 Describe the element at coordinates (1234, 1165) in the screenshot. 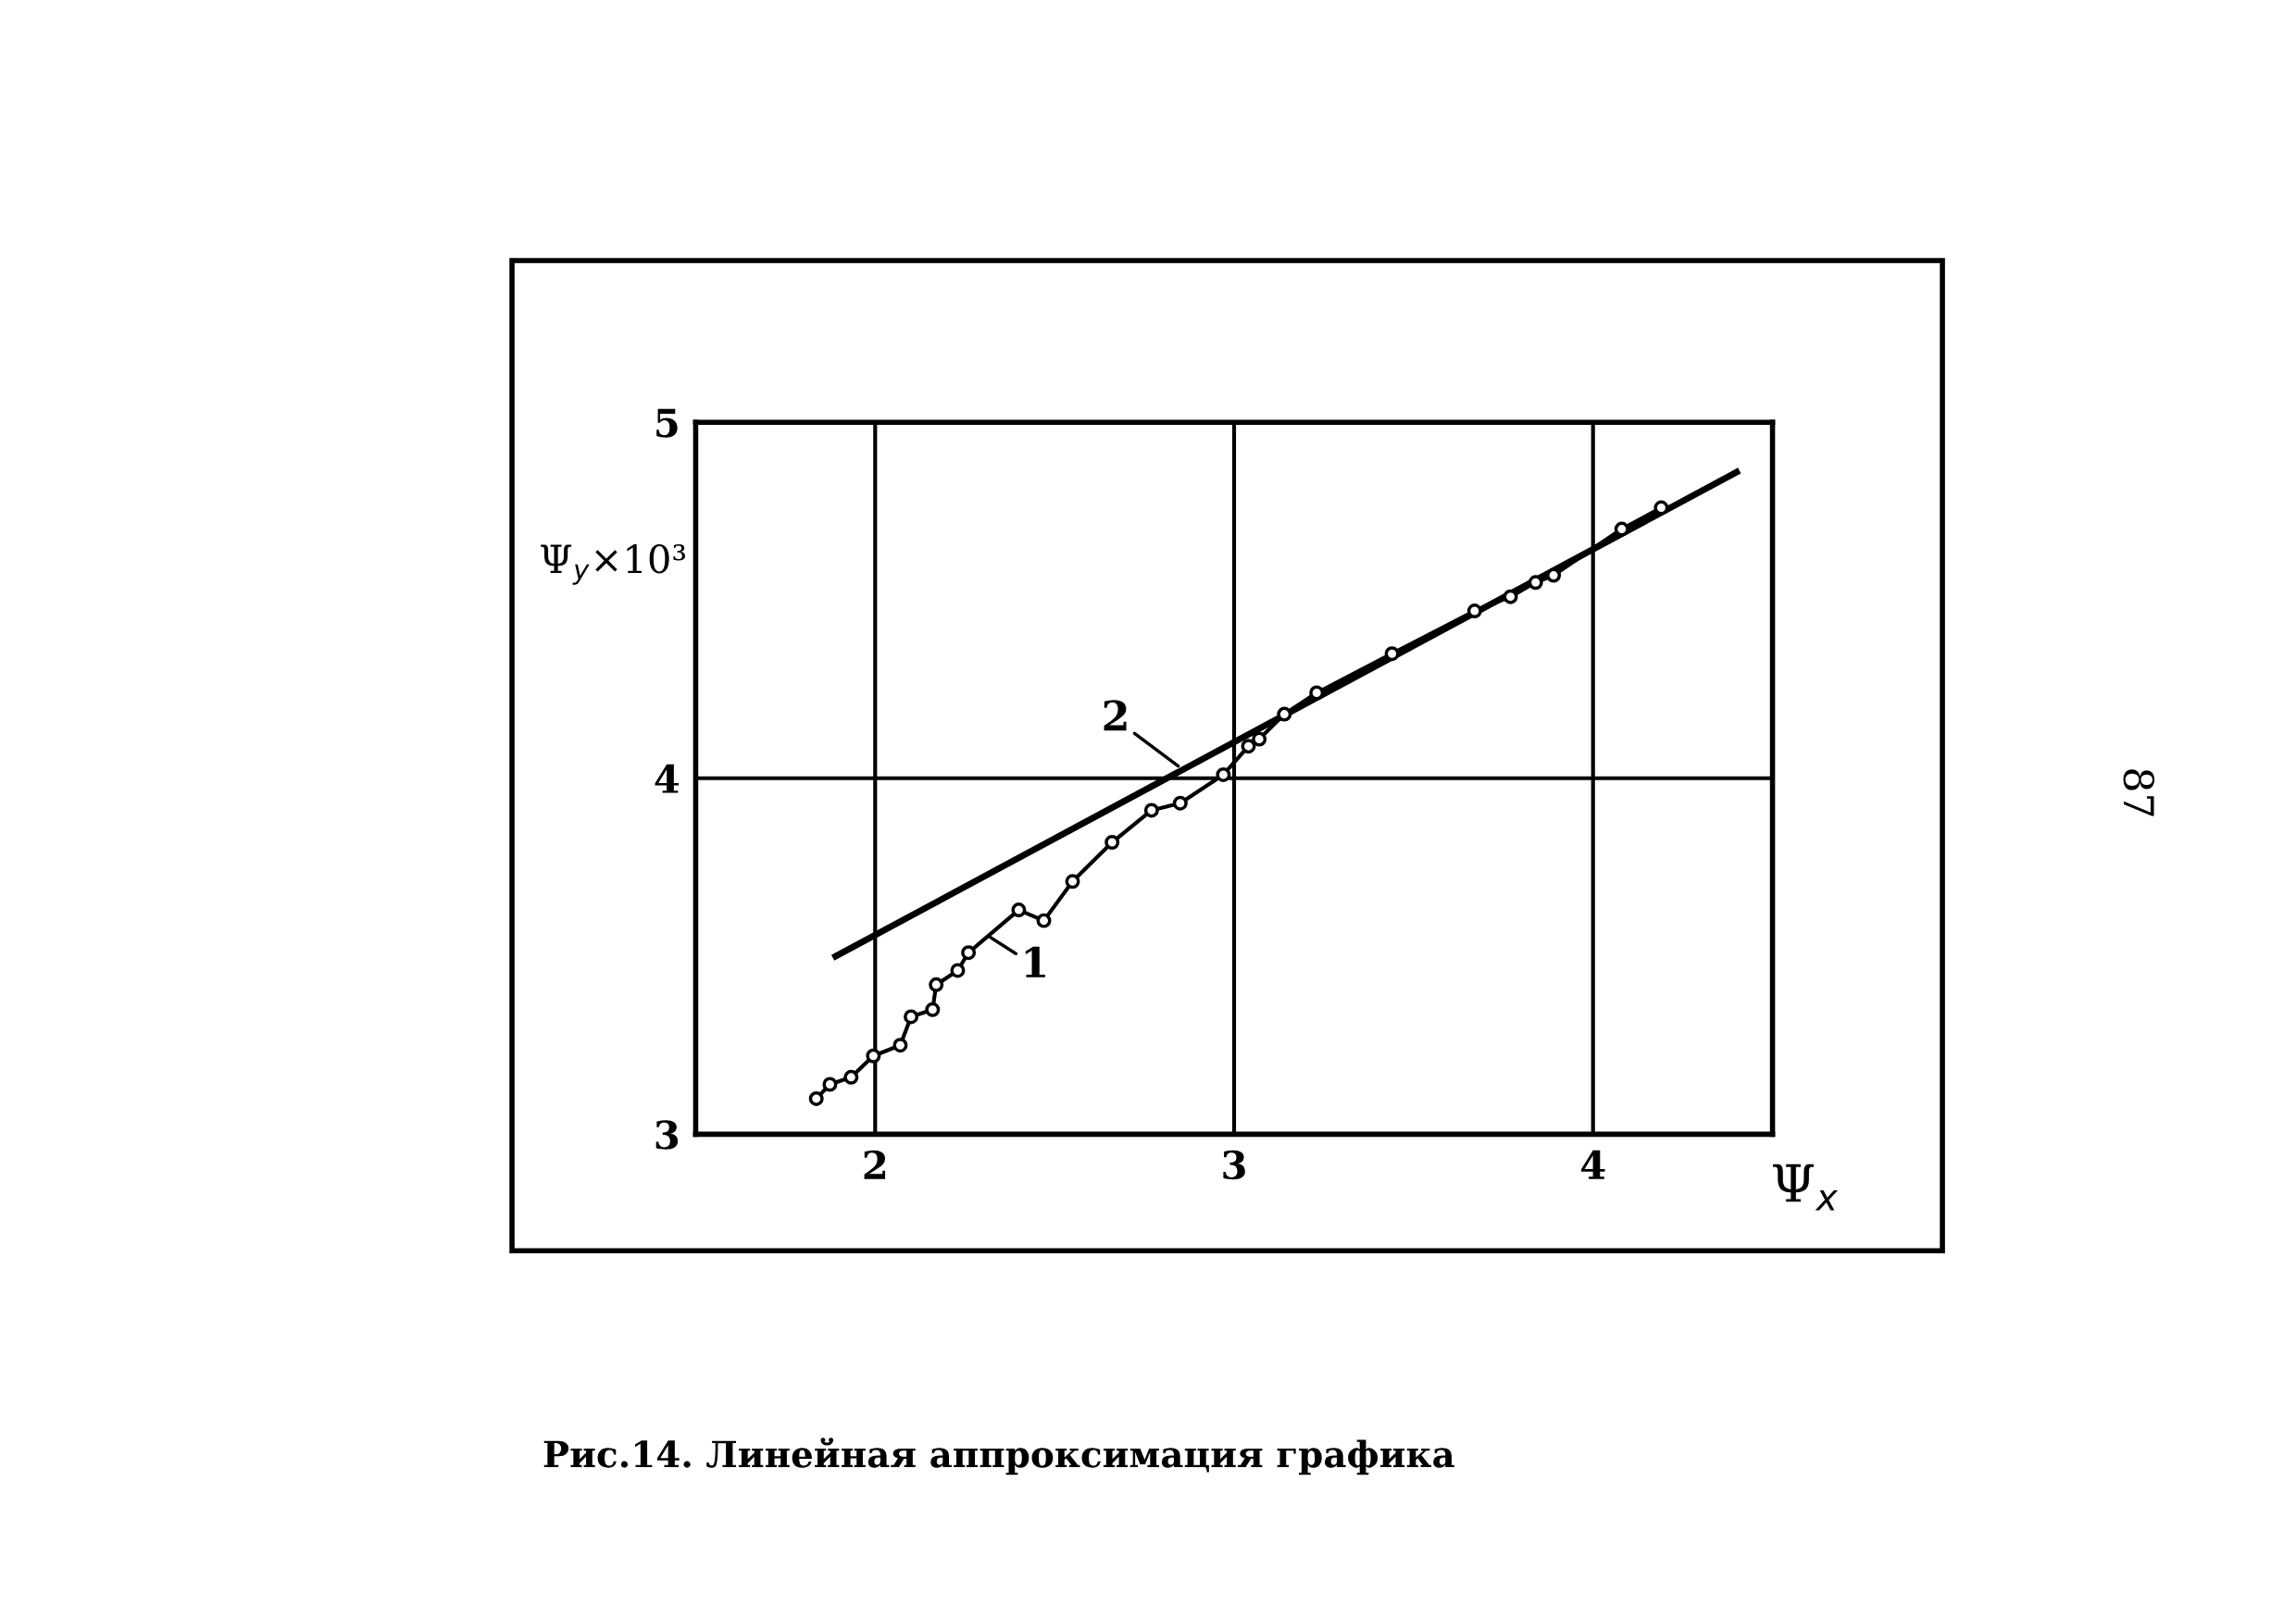

I see `x-tick-label: 3` at that location.